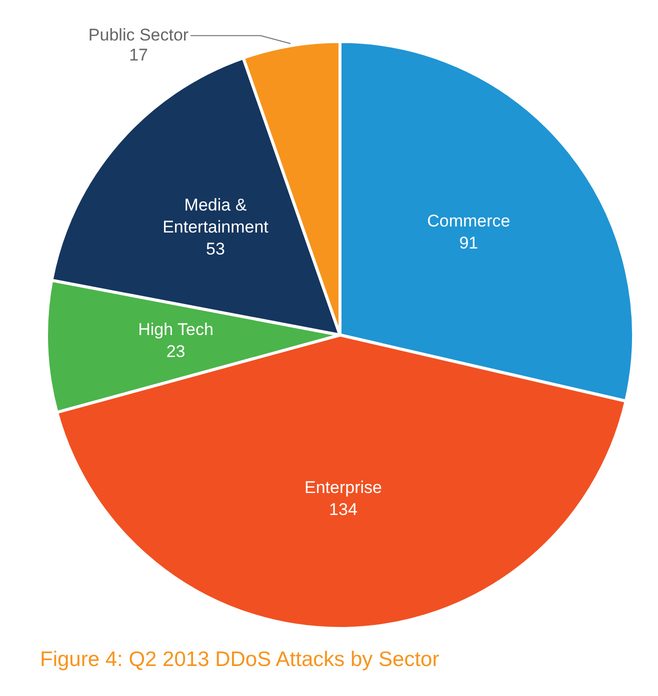  I want to click on data-label: 91, so click(468, 242).